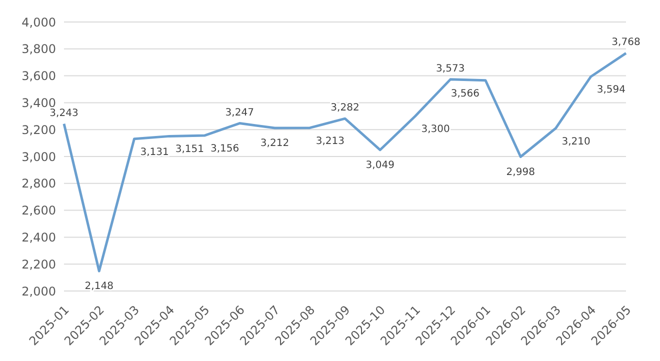 The width and height of the screenshot is (660, 361). Describe the element at coordinates (64, 113) in the screenshot. I see `data-label: 3,243` at that location.